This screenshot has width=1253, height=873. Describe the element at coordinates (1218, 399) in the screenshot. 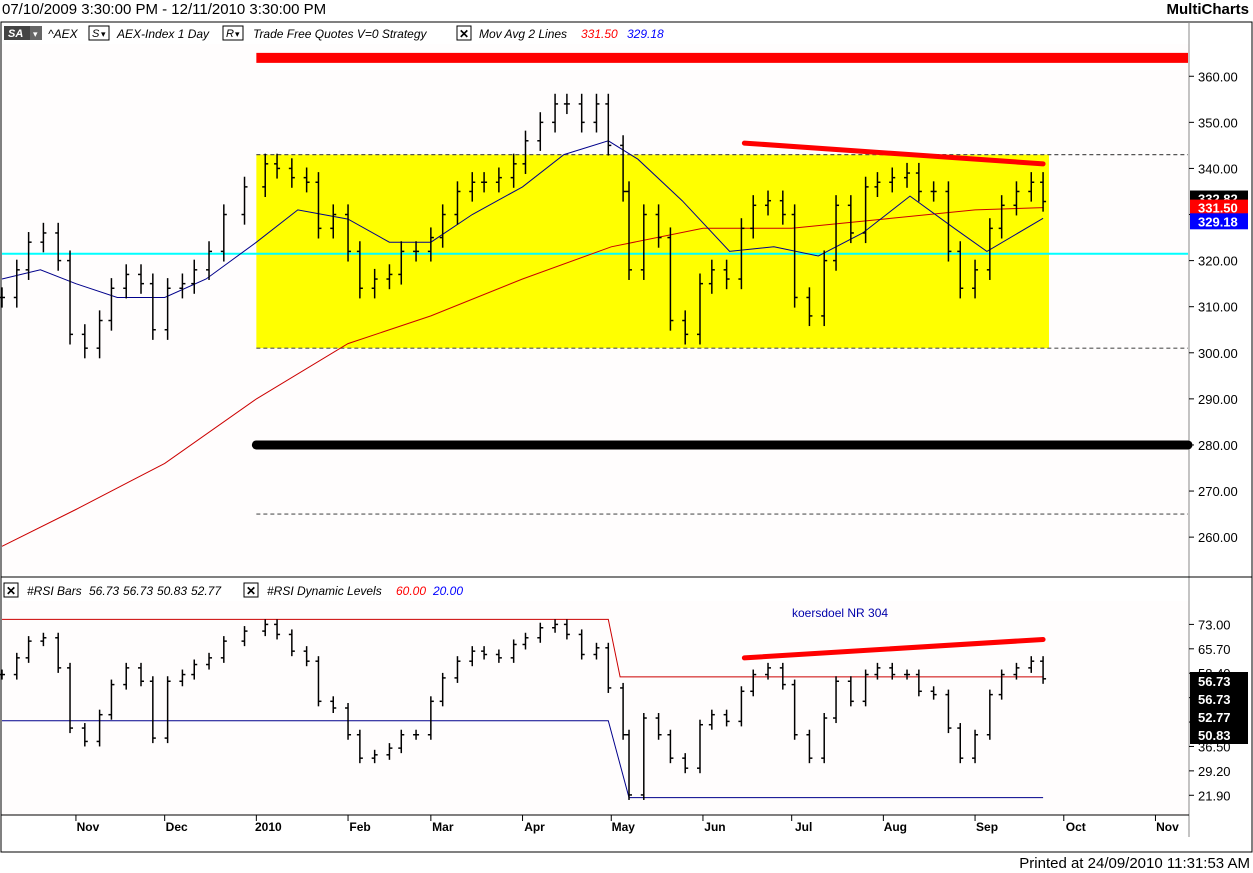

I see `price-tick-label: 290.00` at that location.